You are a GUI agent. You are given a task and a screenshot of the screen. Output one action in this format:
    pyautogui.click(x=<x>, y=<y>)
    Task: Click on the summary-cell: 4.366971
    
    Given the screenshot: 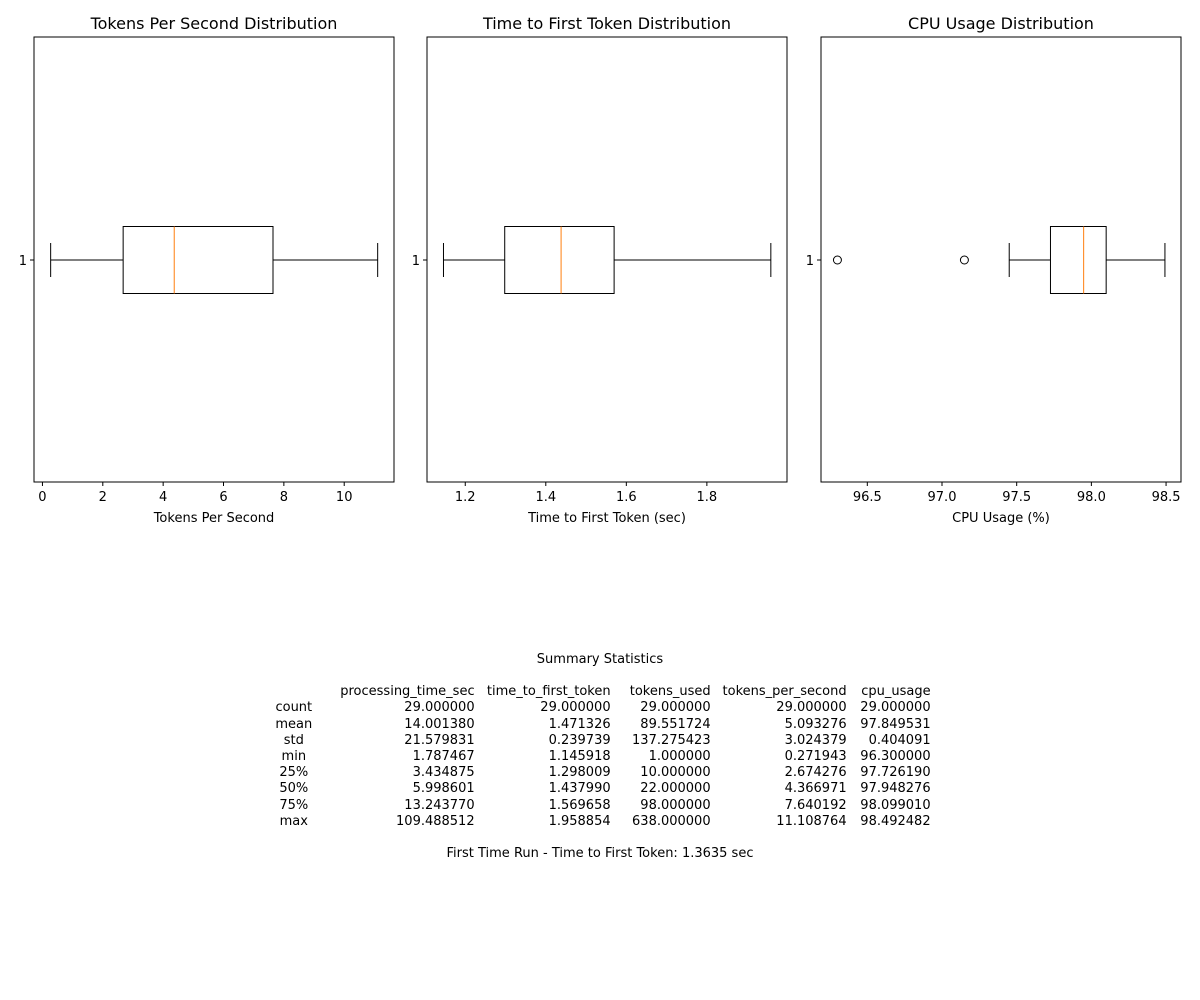 What is the action you would take?
    pyautogui.click(x=815, y=789)
    